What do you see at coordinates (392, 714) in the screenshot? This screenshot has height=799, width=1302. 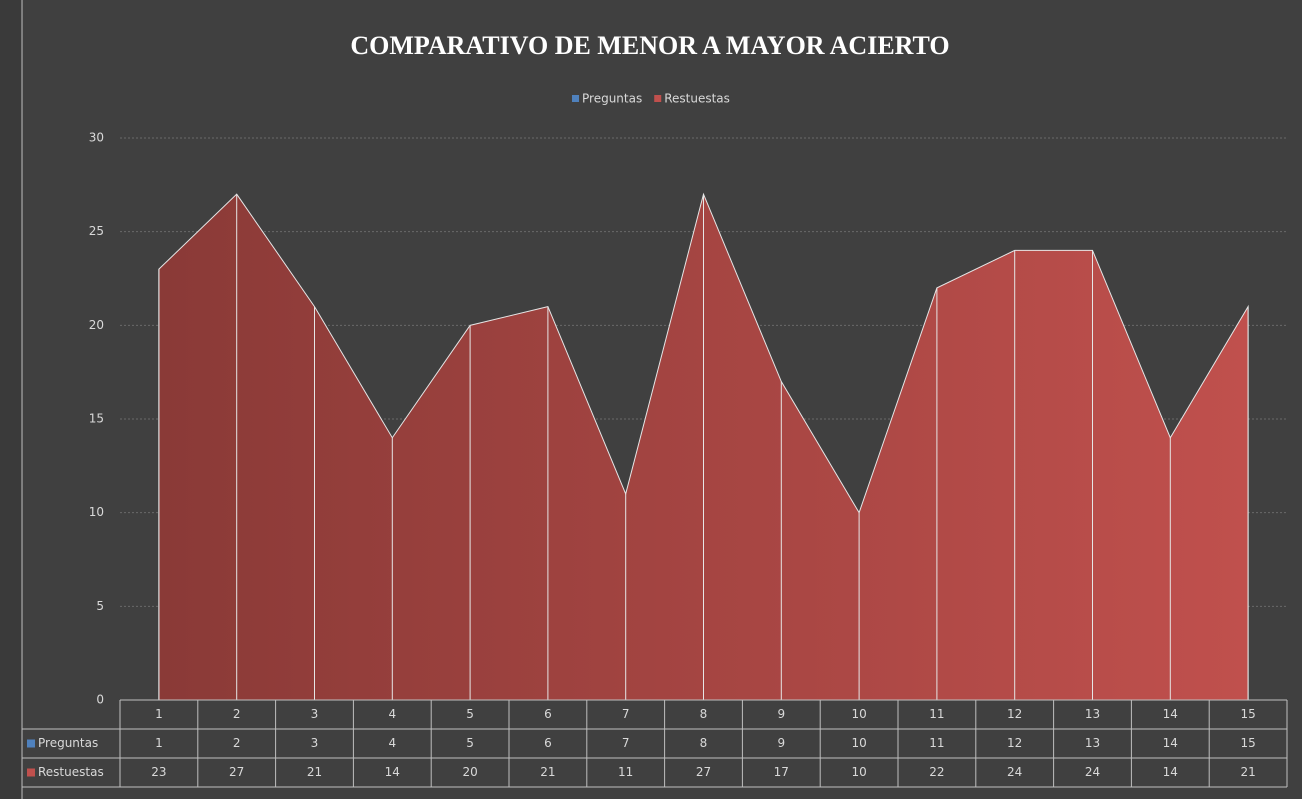 I see `x-tick-label: 4` at bounding box center [392, 714].